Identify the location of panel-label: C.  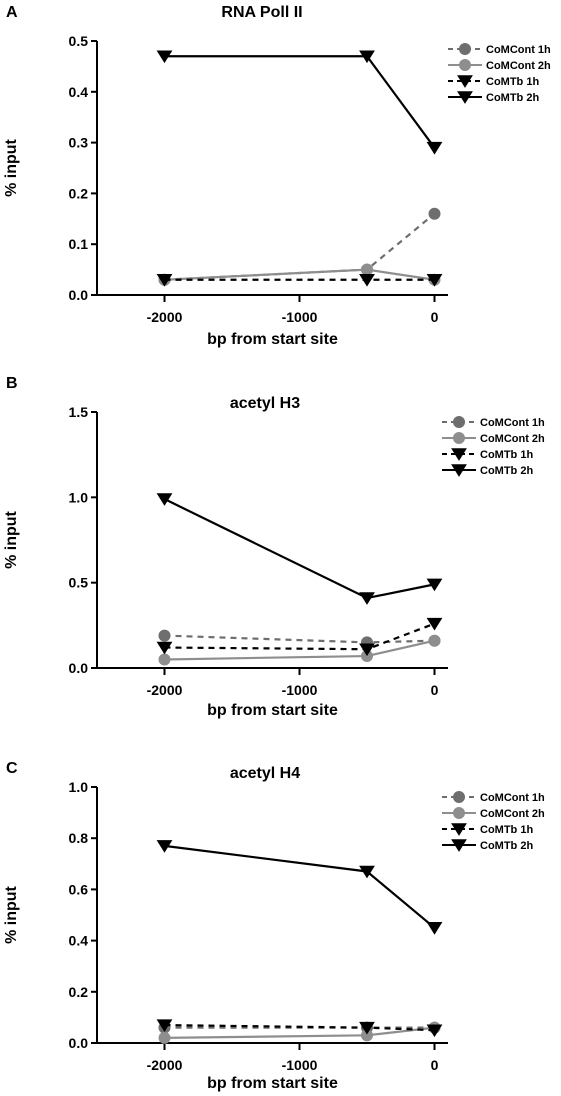
(12, 768).